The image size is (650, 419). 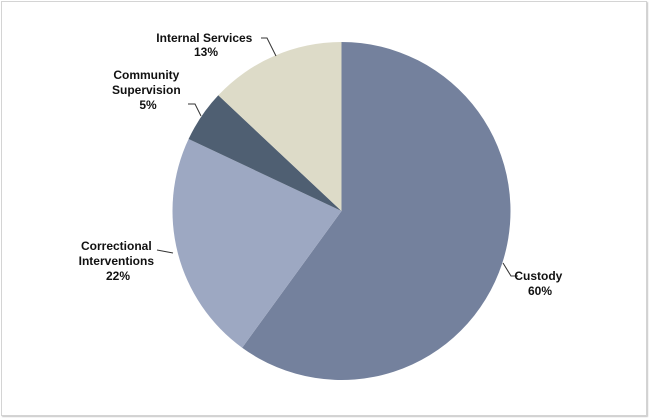 I want to click on leader-line-correctional-interventions, so click(x=165, y=251).